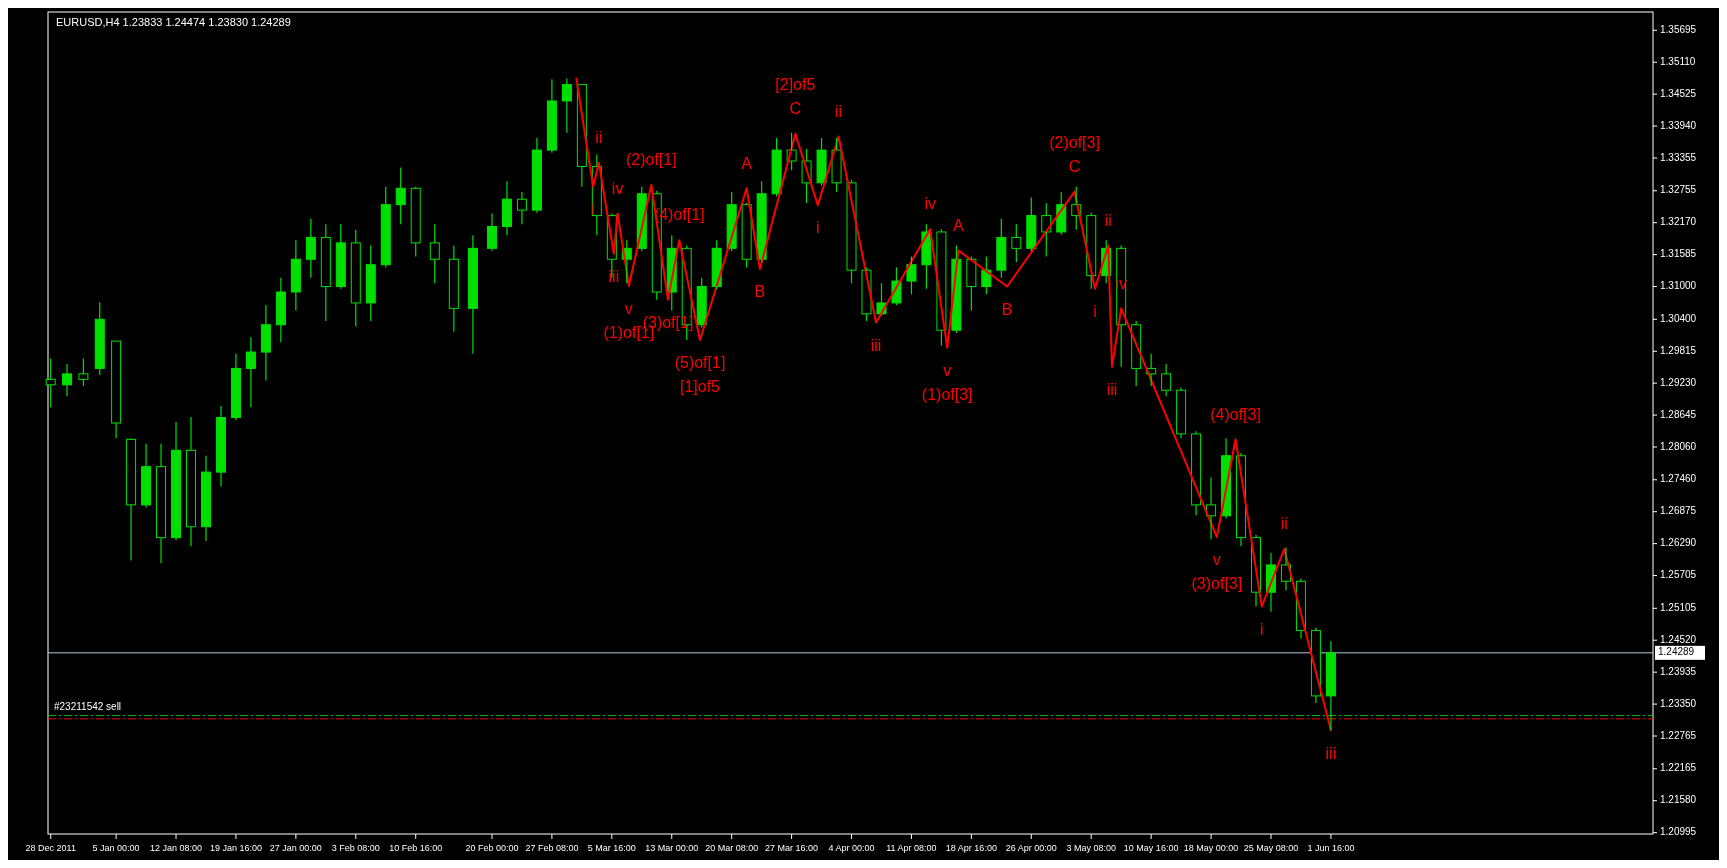  What do you see at coordinates (1678, 511) in the screenshot?
I see `y-tick-label: 1.26875` at bounding box center [1678, 511].